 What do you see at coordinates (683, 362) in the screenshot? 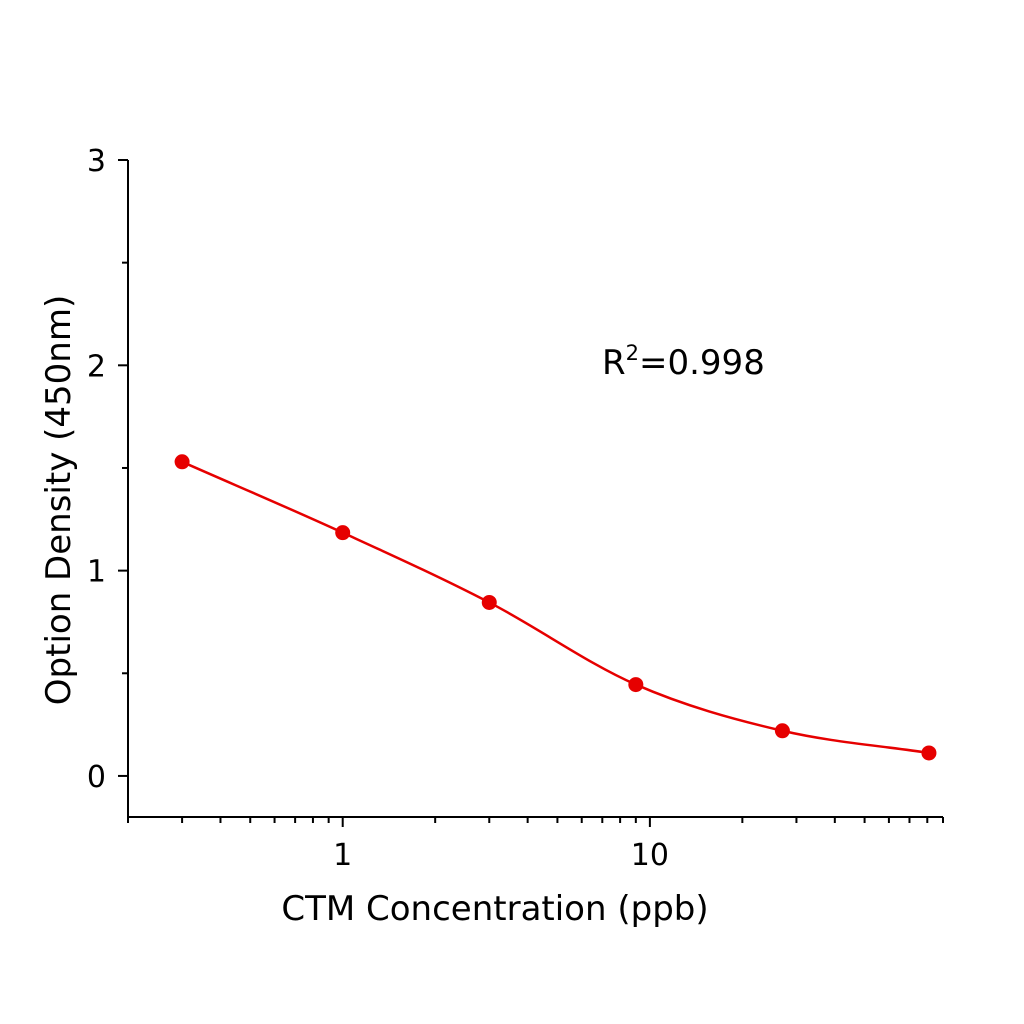
I see `r-squared-annotation: R2=0.998` at bounding box center [683, 362].